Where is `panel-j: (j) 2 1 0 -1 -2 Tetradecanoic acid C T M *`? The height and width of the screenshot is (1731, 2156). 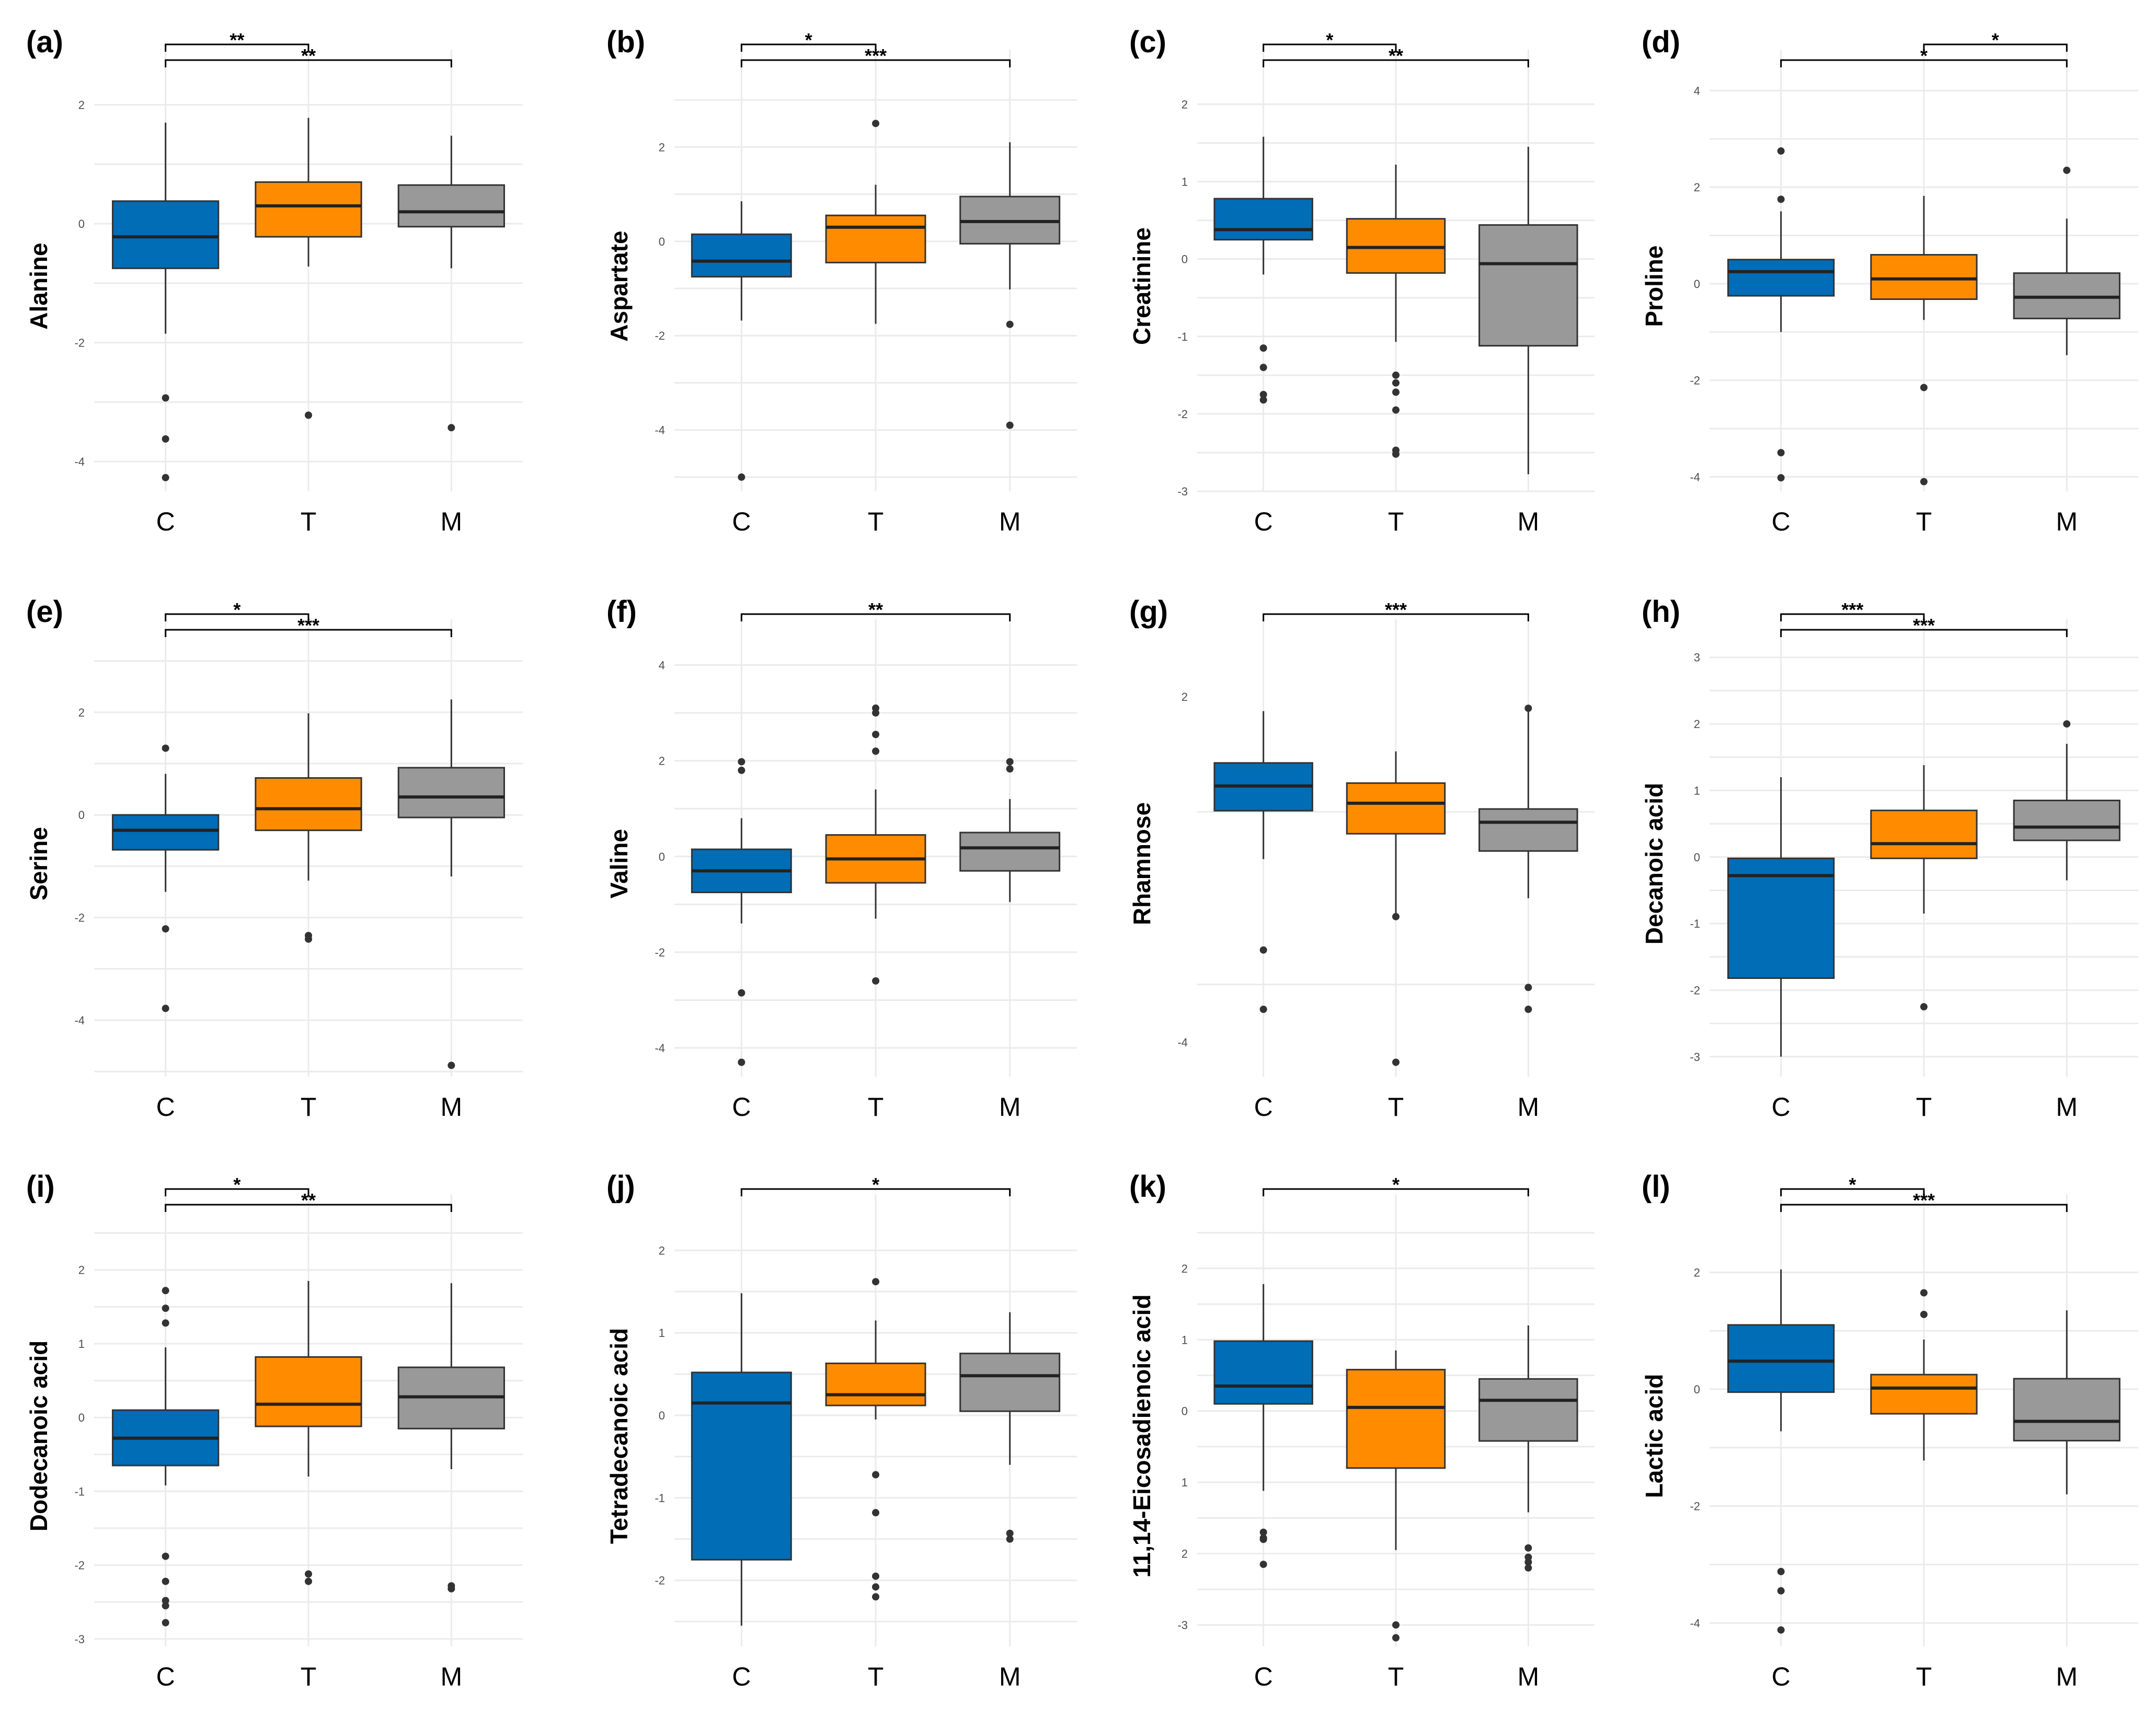 panel-j: (j) 2 1 0 -1 -2 Tetradecanoic acid C T M * is located at coordinates (841, 1431).